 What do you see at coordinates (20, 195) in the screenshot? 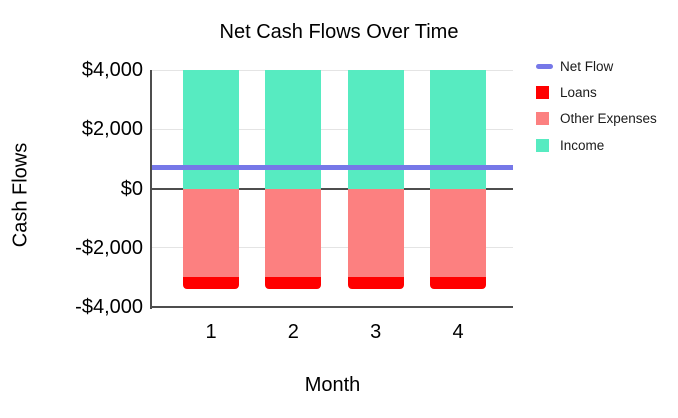
I see `y-axis-title: Cash Flows` at bounding box center [20, 195].